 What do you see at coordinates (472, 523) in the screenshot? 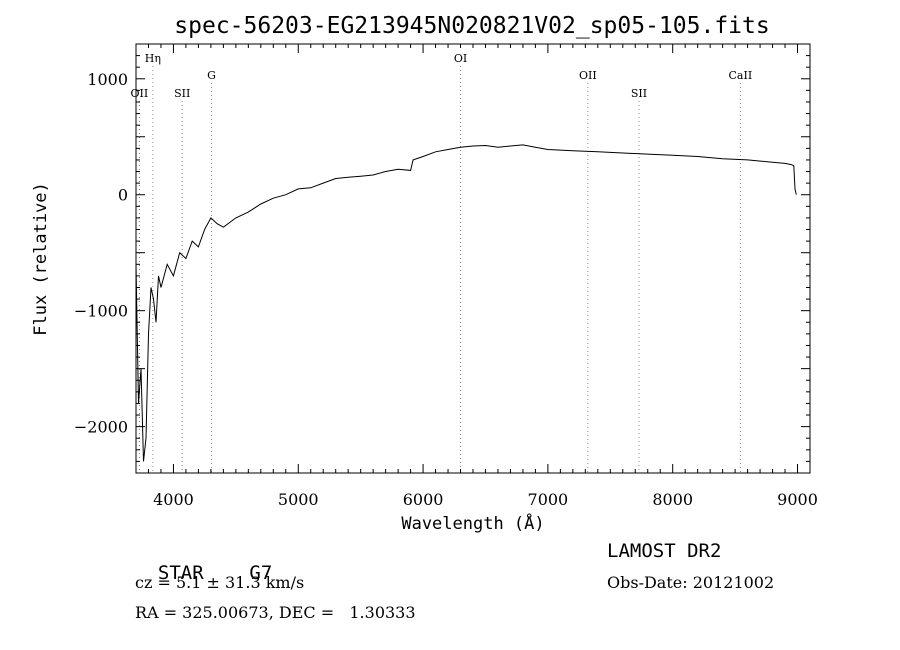
I see `x-axis-label: Wavelength (Å)` at bounding box center [472, 523].